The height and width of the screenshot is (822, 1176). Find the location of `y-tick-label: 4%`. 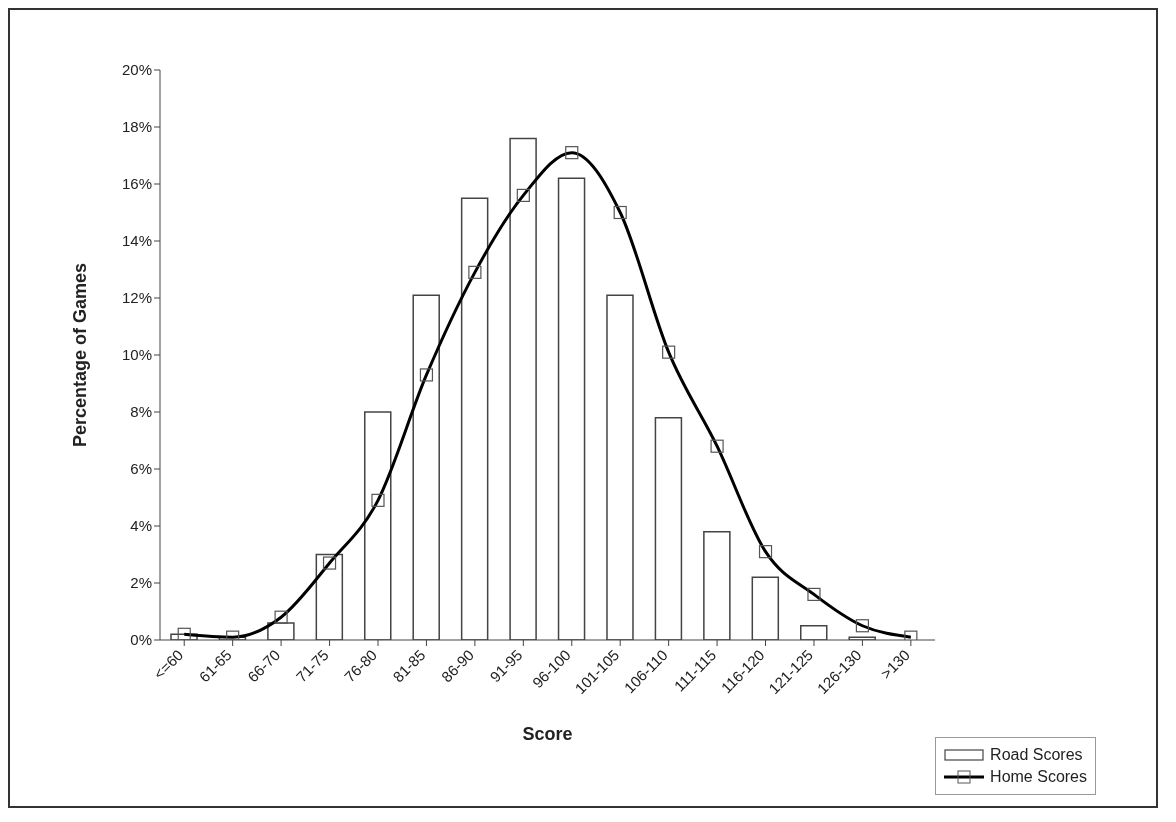

y-tick-label: 4% is located at coordinates (141, 526).